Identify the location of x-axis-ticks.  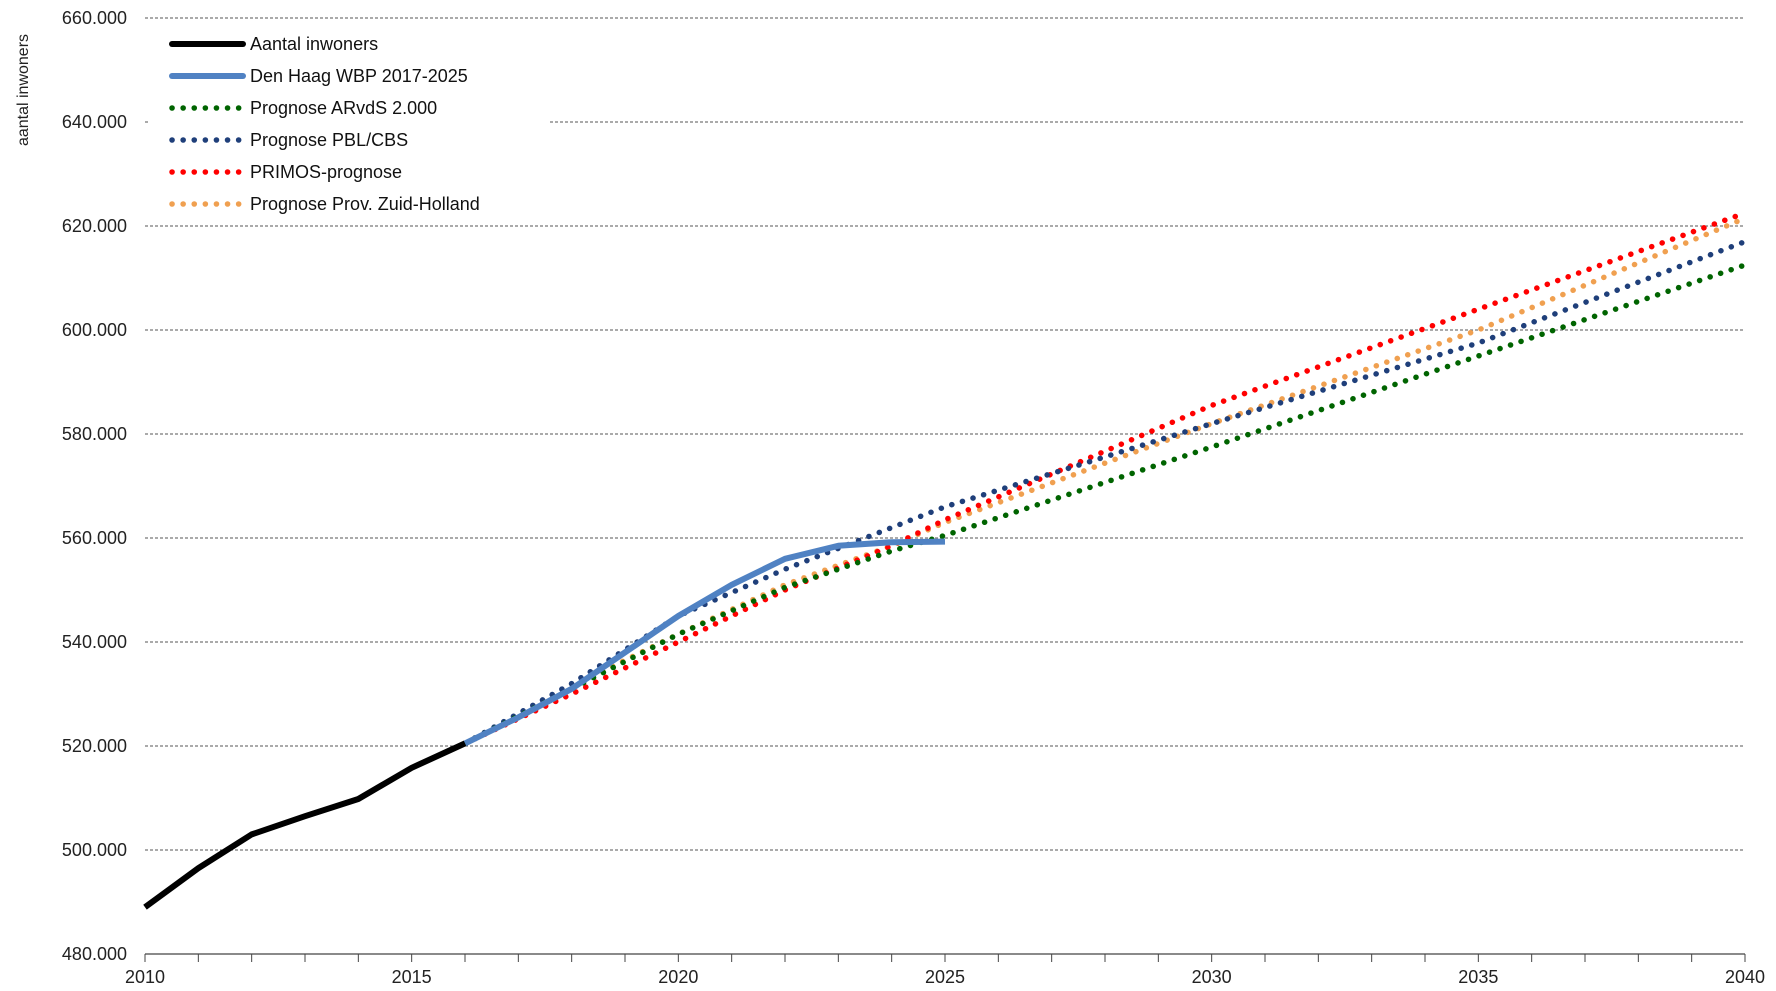
(945, 958).